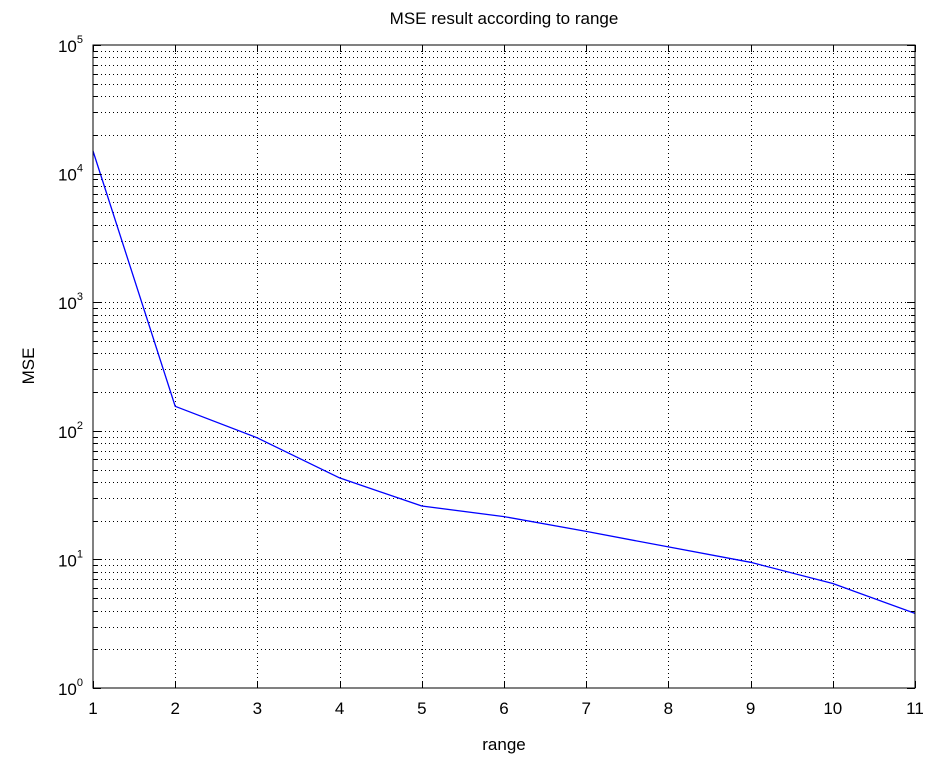 Image resolution: width=925 pixels, height=757 pixels. I want to click on x-tick-label: 1, so click(92, 708).